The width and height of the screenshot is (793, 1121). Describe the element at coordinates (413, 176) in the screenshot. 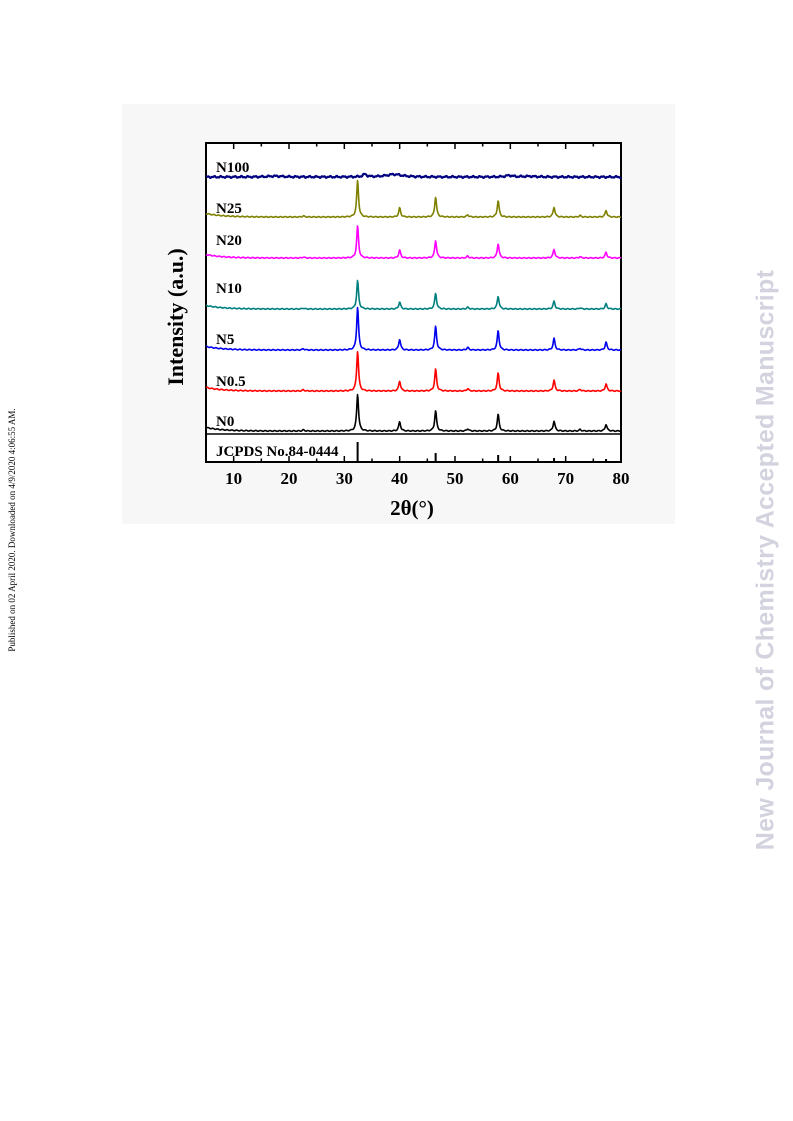

I see `series-line-n100` at that location.